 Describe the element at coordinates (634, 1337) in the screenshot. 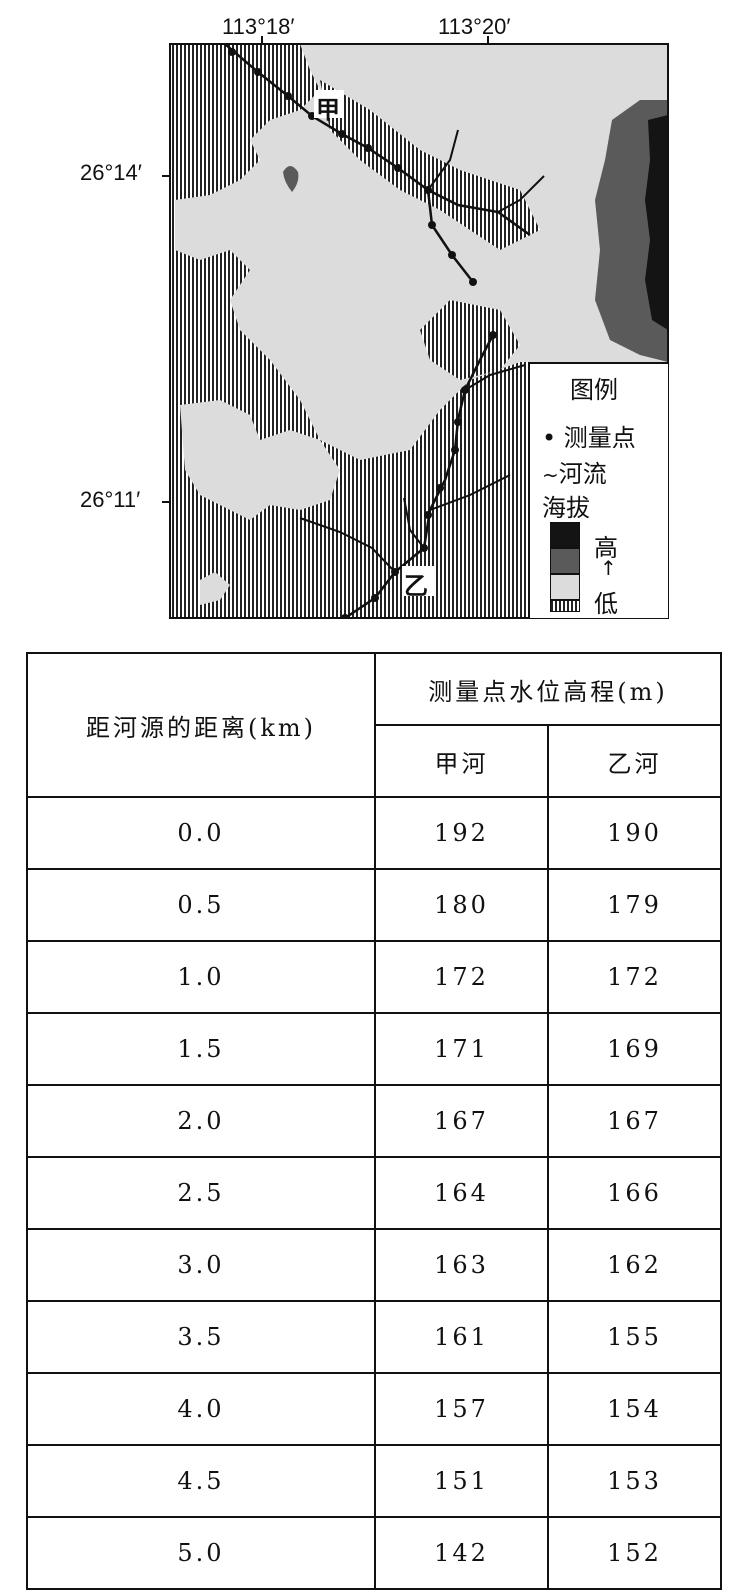

I see `yi-level-cell: 155` at that location.